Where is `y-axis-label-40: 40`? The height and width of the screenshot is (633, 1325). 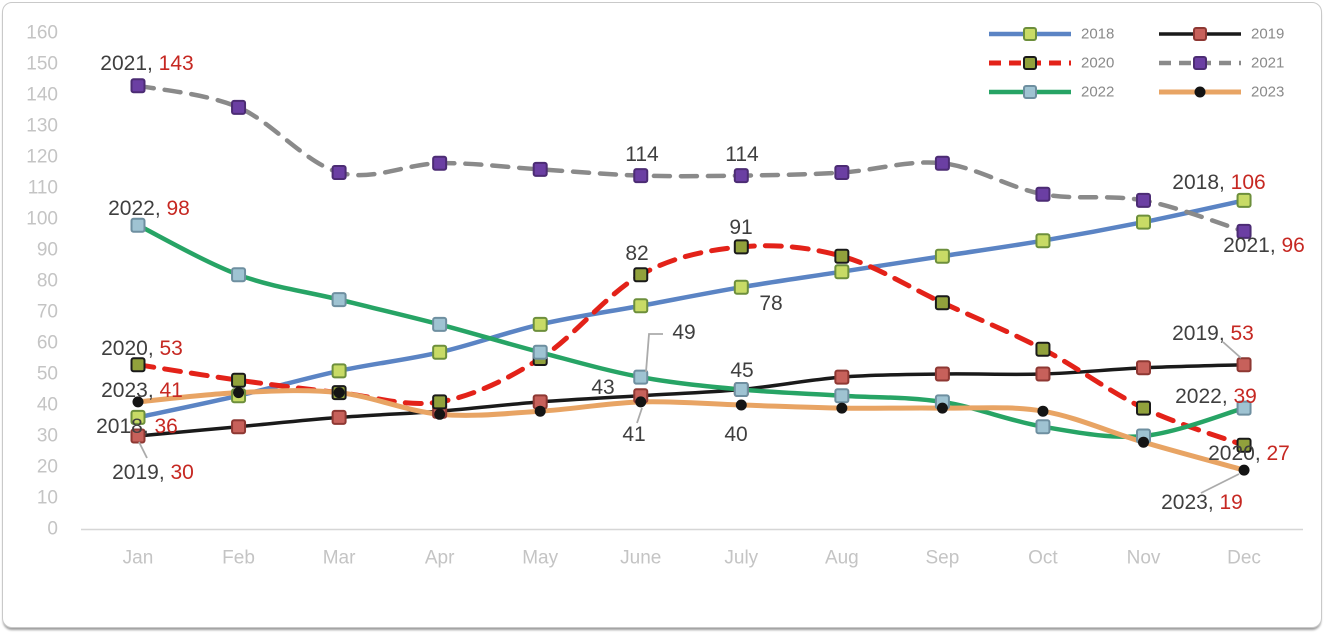 y-axis-label-40: 40 is located at coordinates (47, 405).